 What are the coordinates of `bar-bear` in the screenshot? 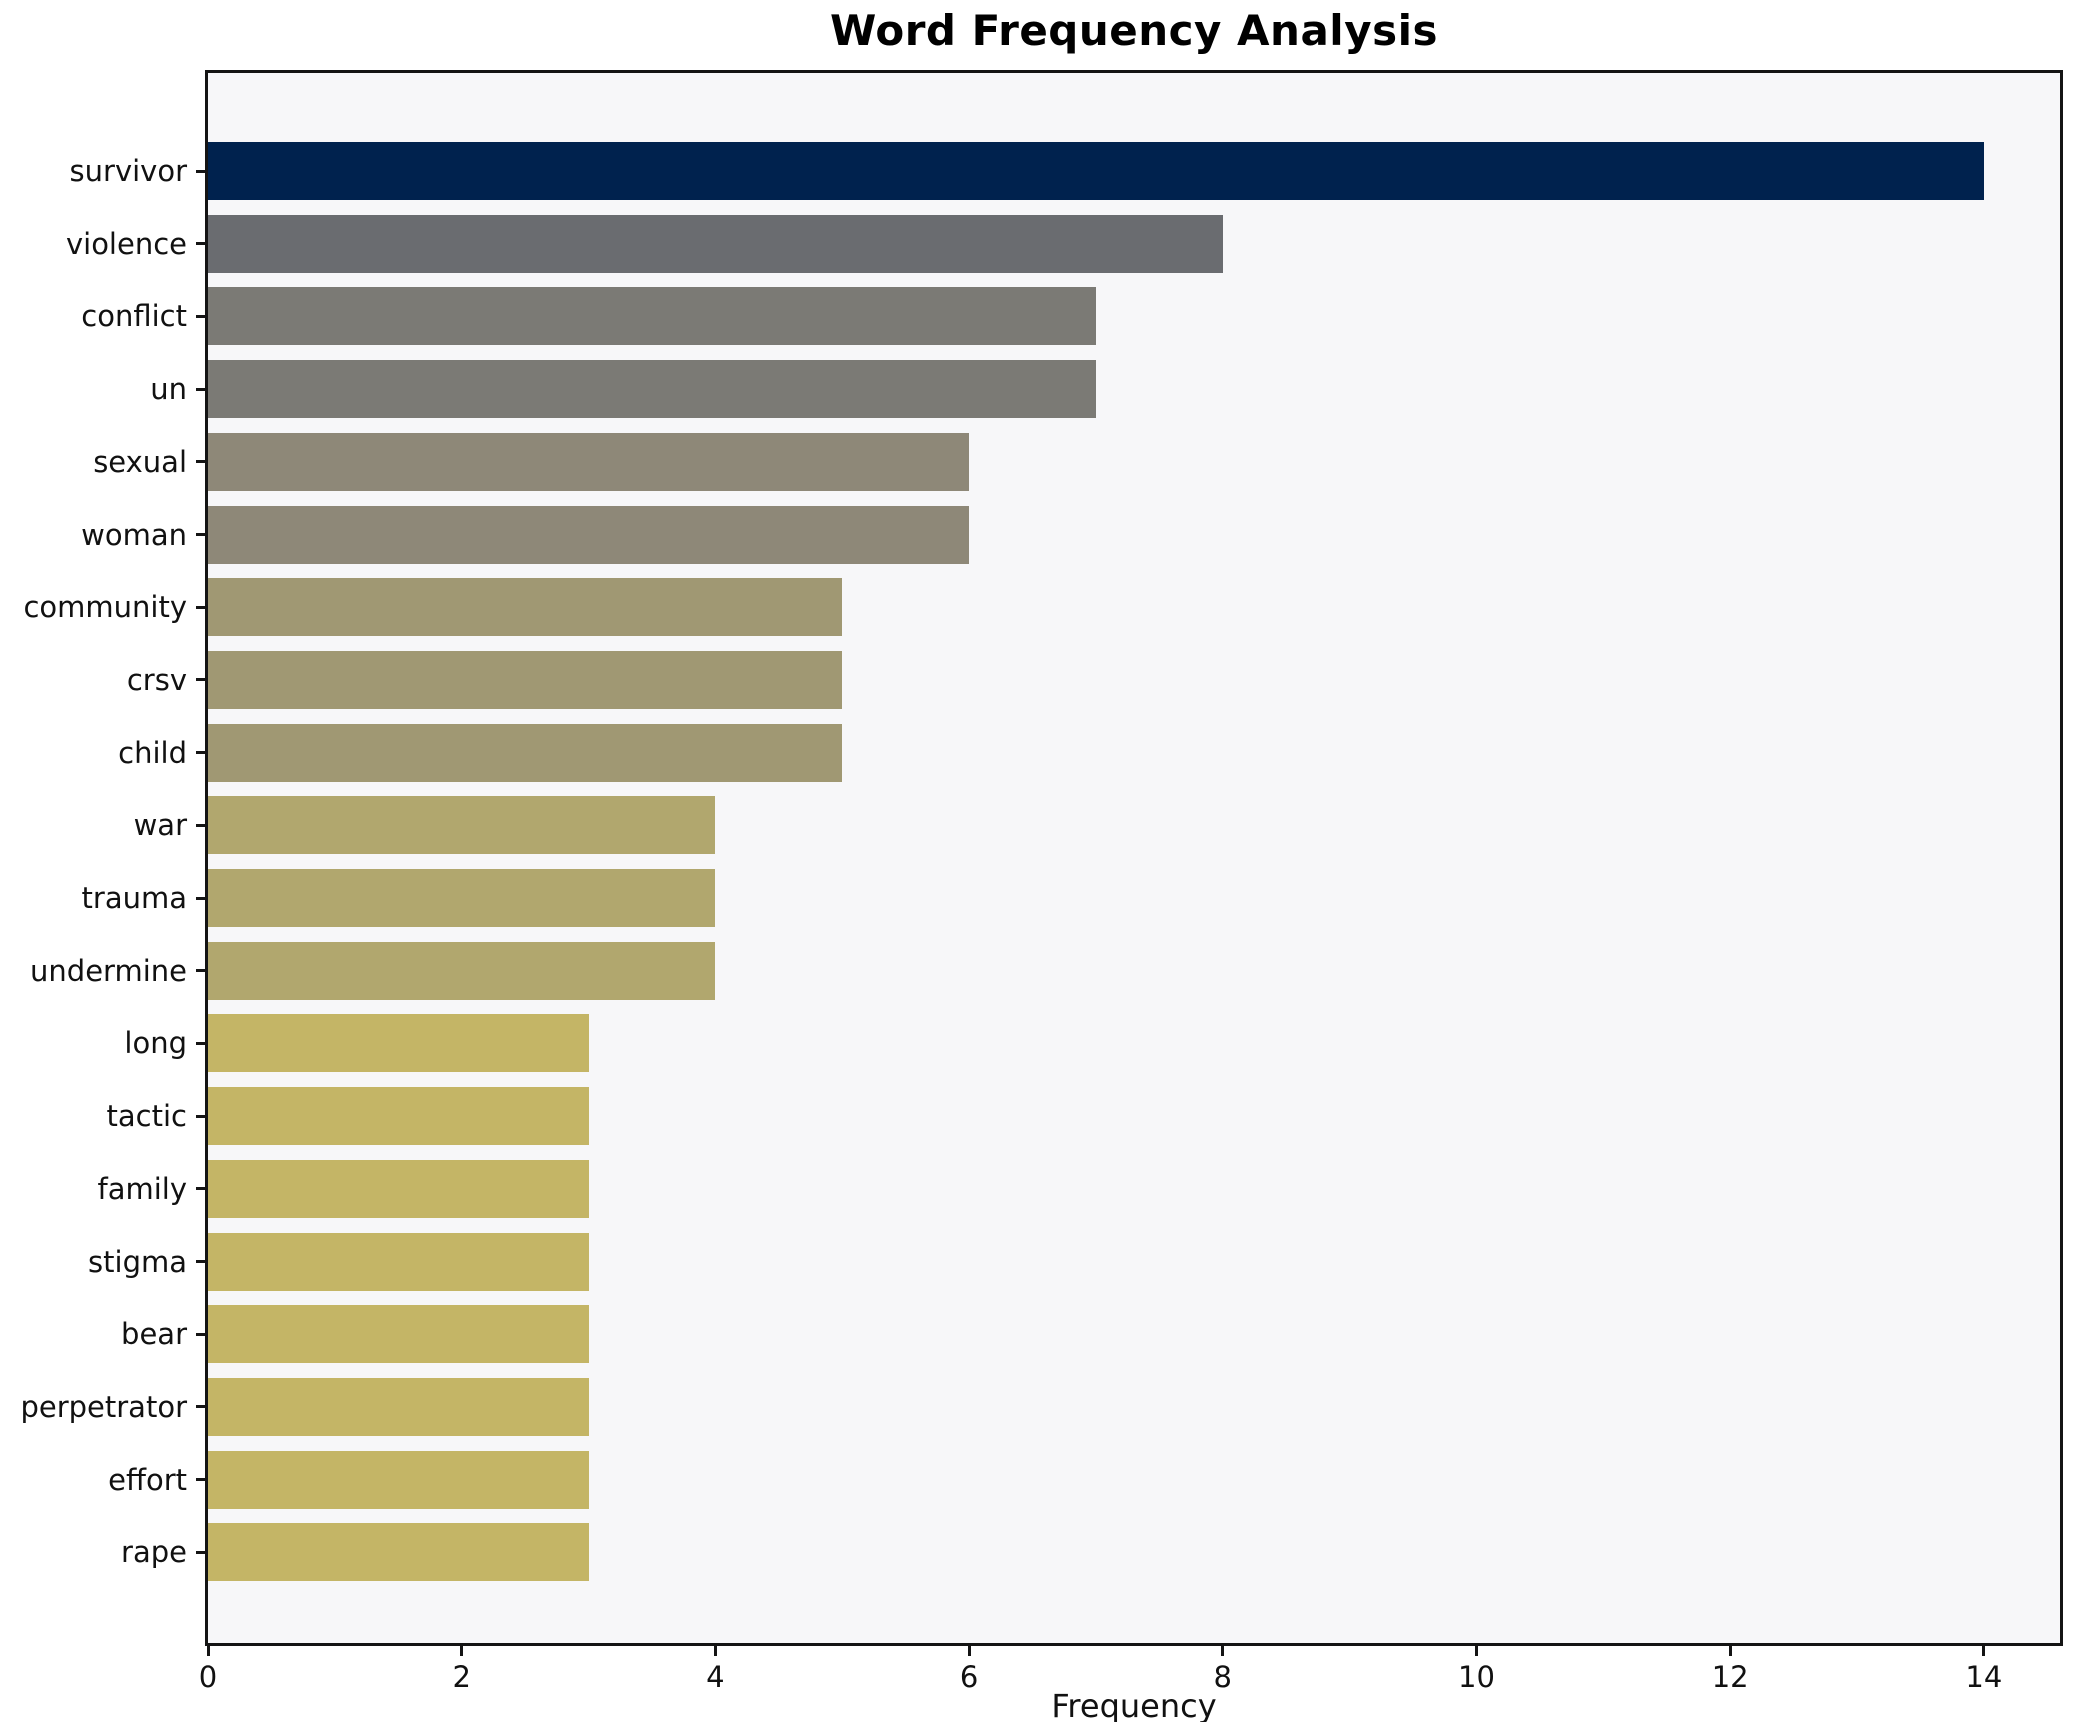 It's located at (398, 1334).